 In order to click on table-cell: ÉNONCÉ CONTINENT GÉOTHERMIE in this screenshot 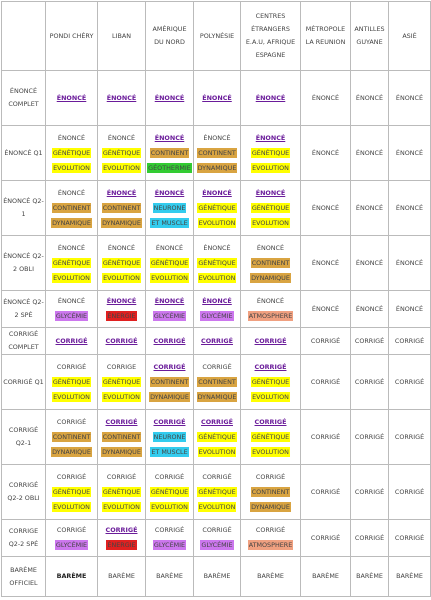, I will do `click(169, 153)`.